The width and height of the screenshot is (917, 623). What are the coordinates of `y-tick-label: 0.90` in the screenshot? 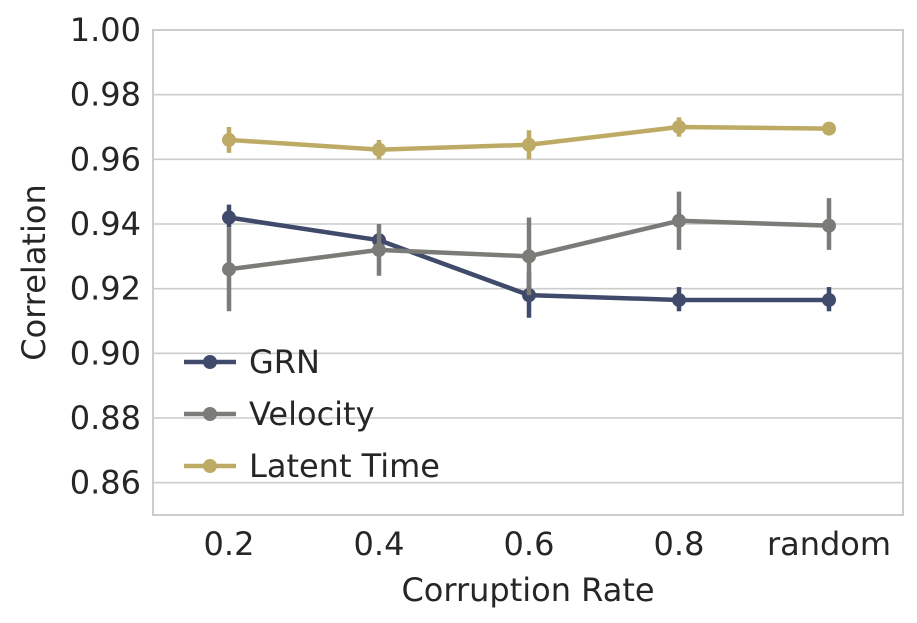 It's located at (105, 353).